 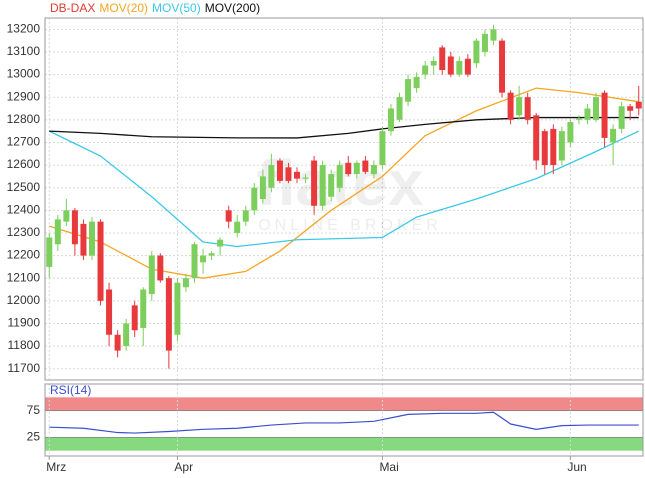 I want to click on y-tick-label: 12600, so click(x=24, y=164).